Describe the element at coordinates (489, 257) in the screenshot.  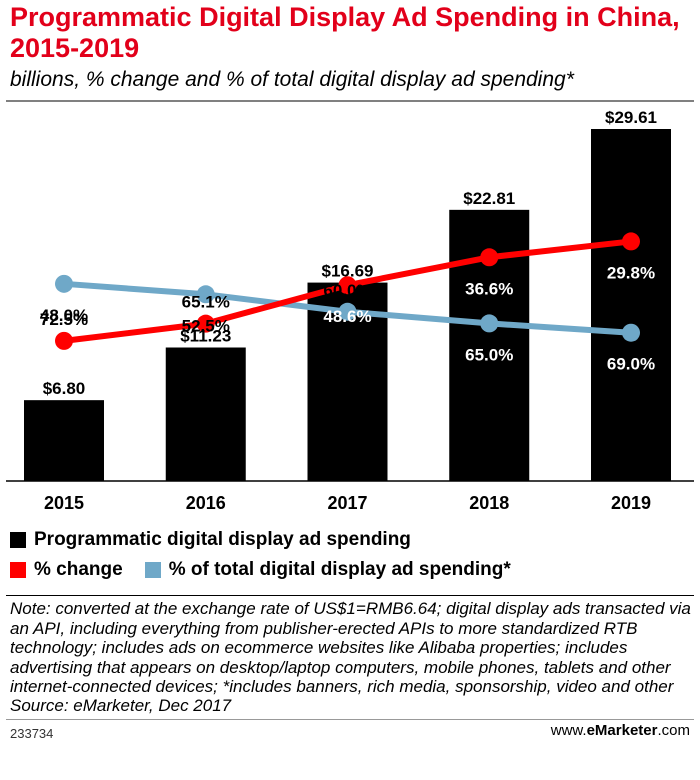
I see `change-point-2018` at that location.